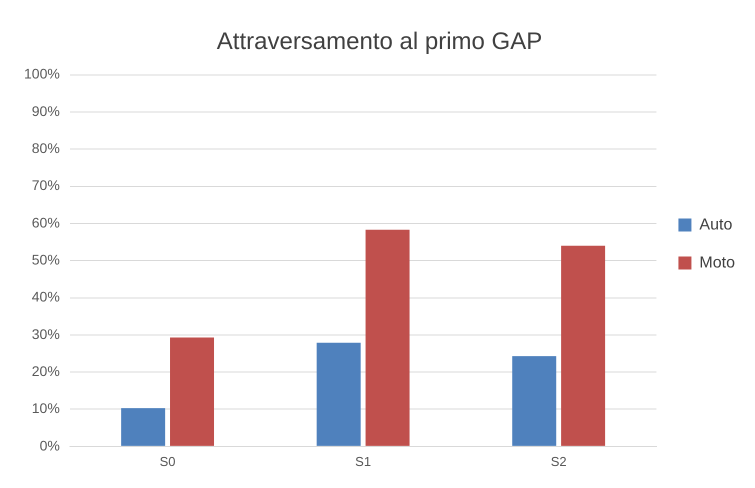  I want to click on x-tick-label: S2, so click(558, 461).